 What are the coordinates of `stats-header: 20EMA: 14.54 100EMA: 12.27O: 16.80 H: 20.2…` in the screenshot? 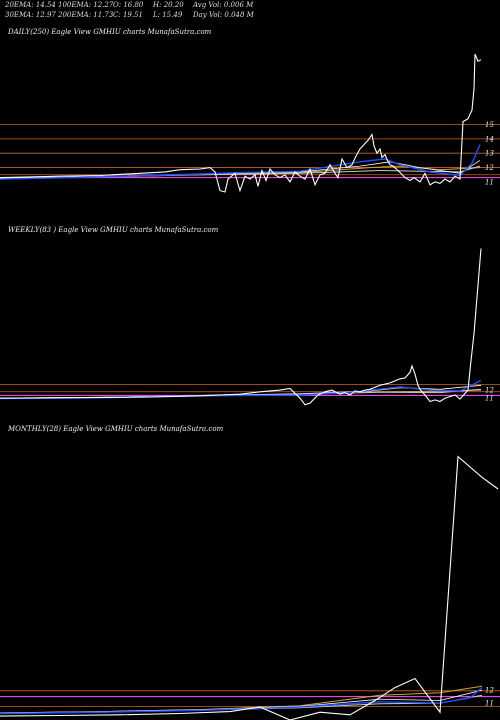 It's located at (129, 10).